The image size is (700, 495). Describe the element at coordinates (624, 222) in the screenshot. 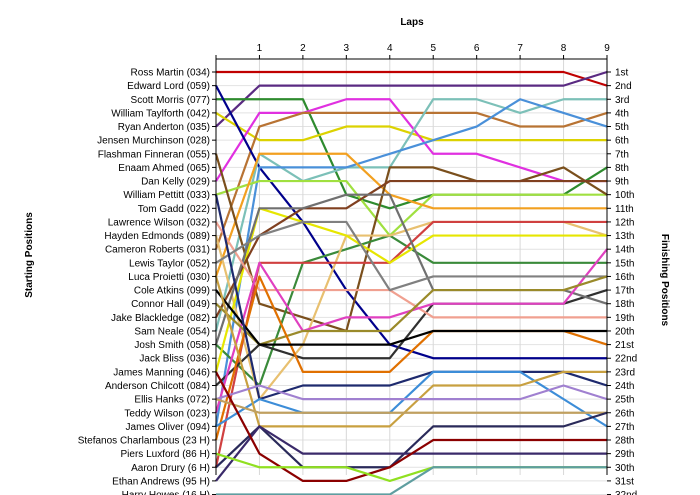

I see `finishing-label: 12th` at that location.